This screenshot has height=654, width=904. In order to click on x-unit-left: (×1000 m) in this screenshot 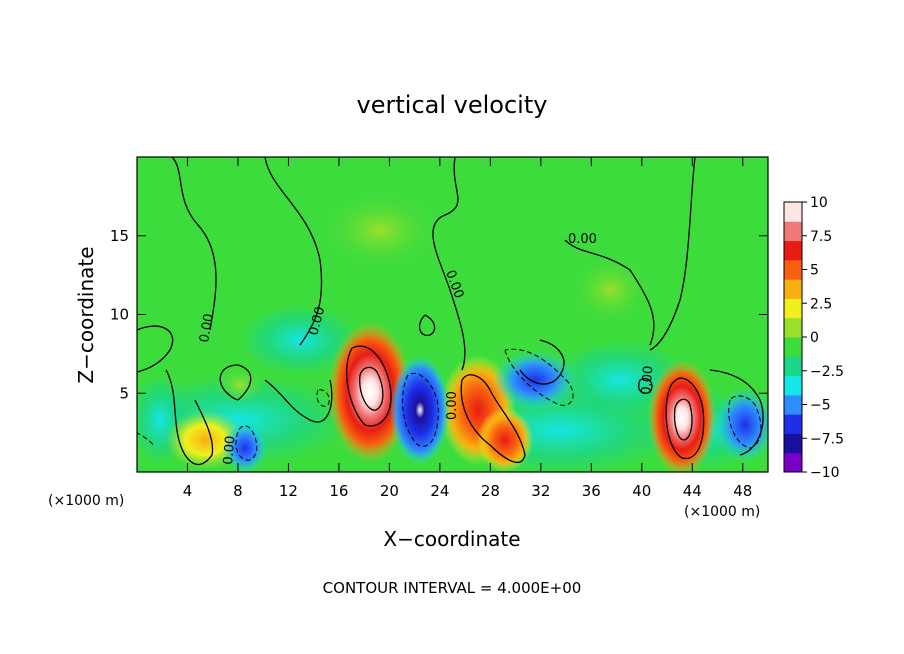, I will do `click(86, 501)`.